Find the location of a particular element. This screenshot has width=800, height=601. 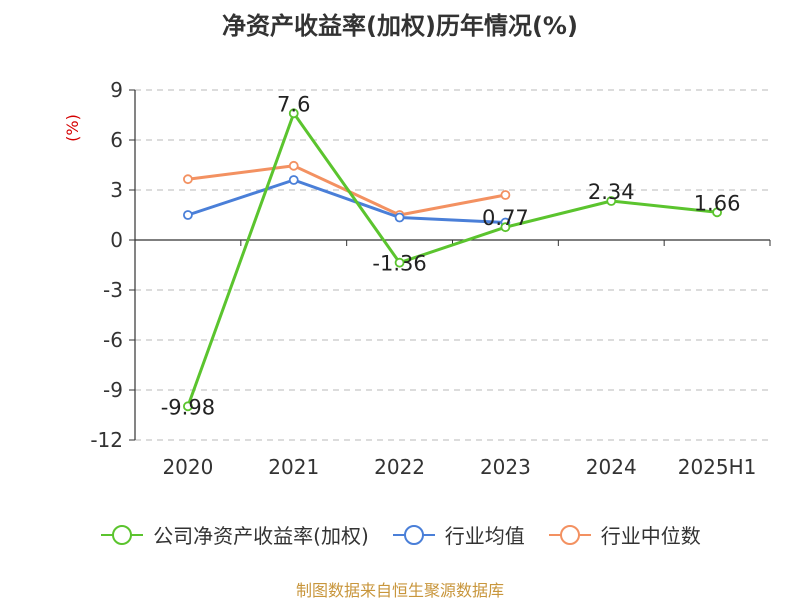

y-tick-label: -12 is located at coordinates (106, 440).